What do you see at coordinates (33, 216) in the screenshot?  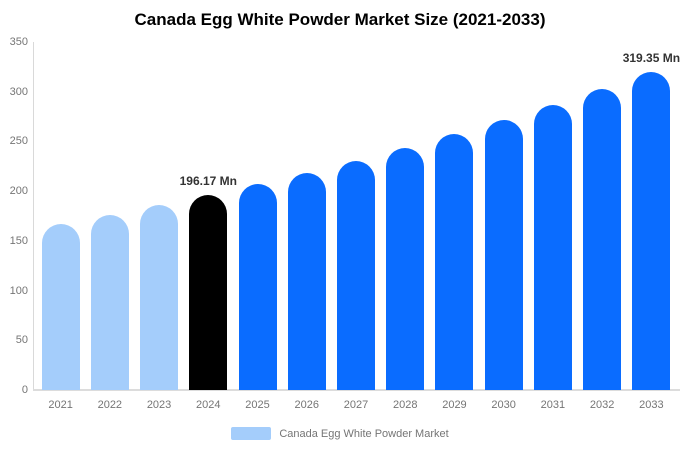 I see `y-axis-line` at bounding box center [33, 216].